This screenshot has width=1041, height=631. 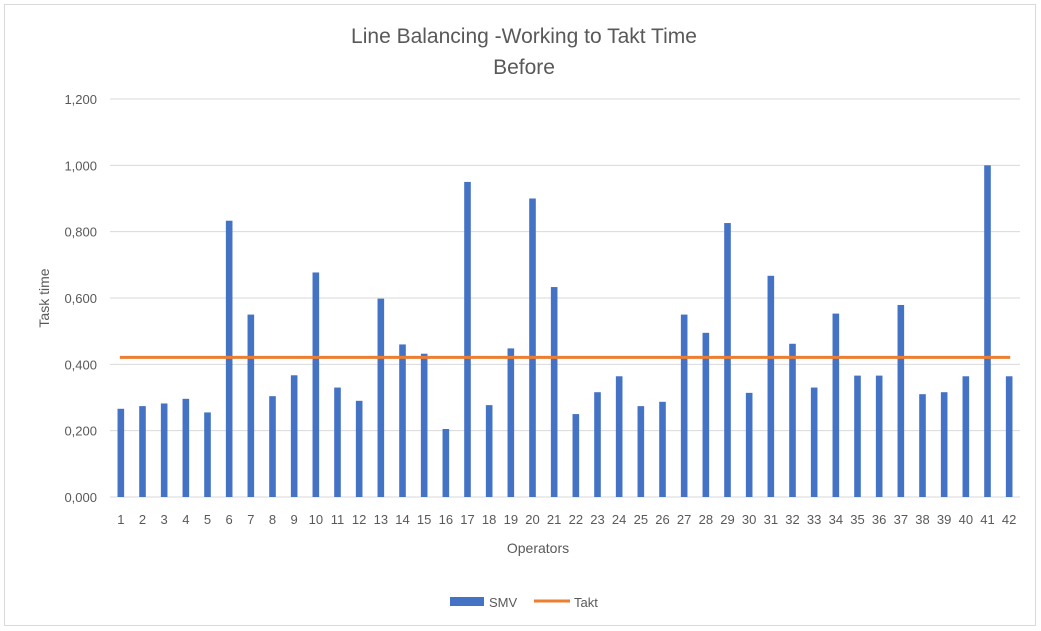 I want to click on x-tick-label: 13, so click(x=381, y=519).